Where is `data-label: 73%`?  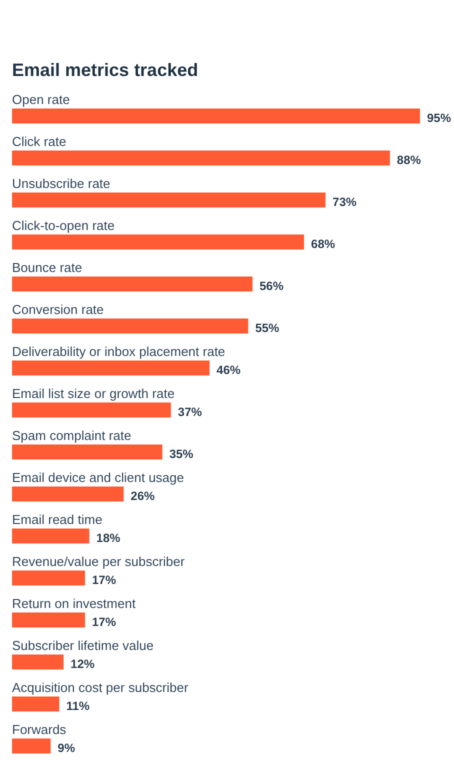
data-label: 73% is located at coordinates (344, 202).